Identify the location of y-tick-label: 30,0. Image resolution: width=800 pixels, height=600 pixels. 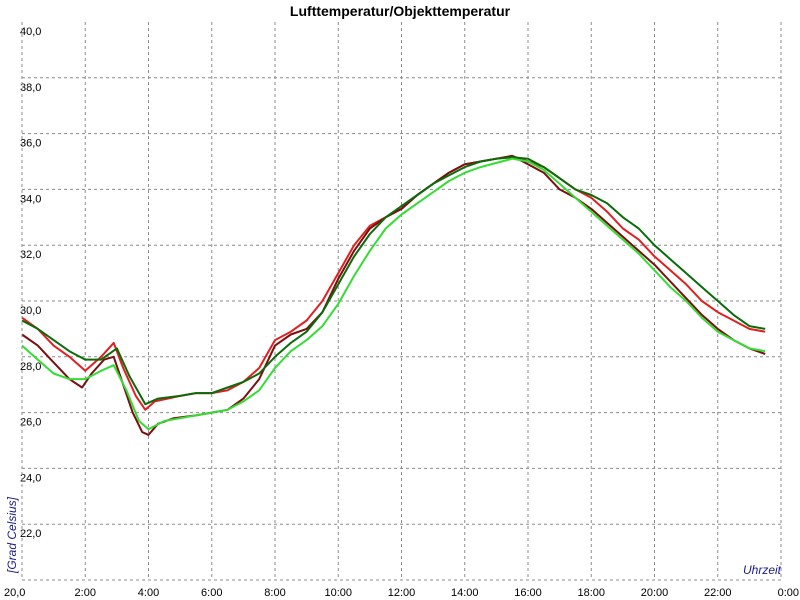
(30, 311).